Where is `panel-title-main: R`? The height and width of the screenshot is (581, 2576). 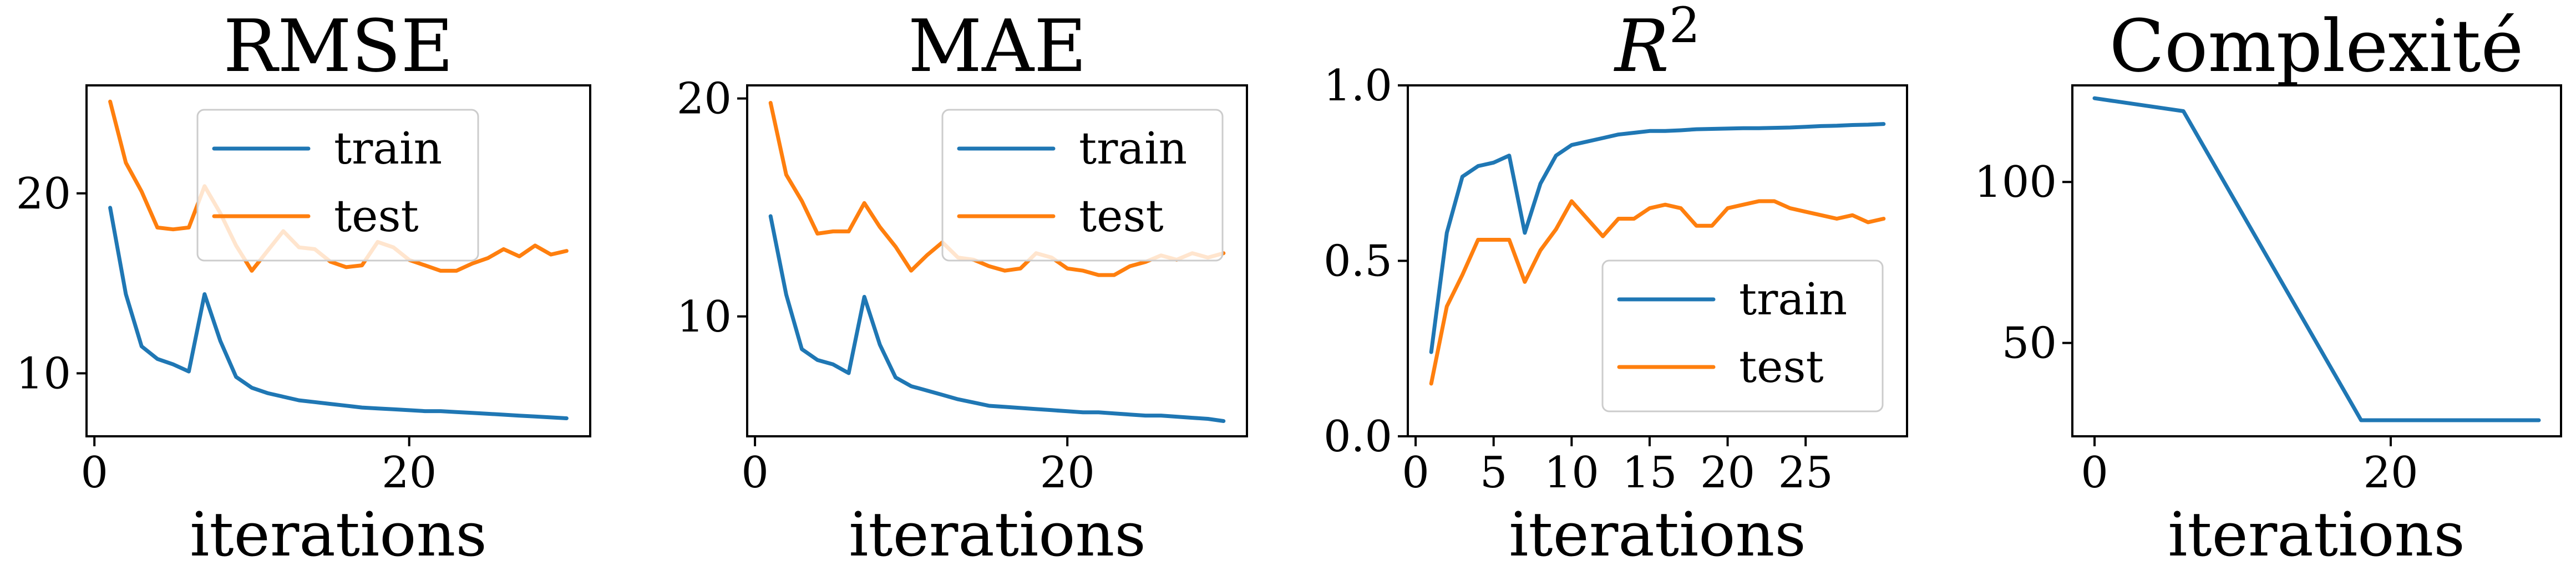 panel-title-main: R is located at coordinates (1641, 46).